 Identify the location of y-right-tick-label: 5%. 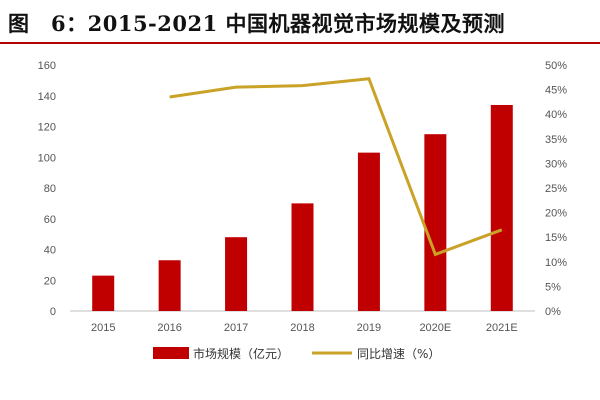
(553, 287).